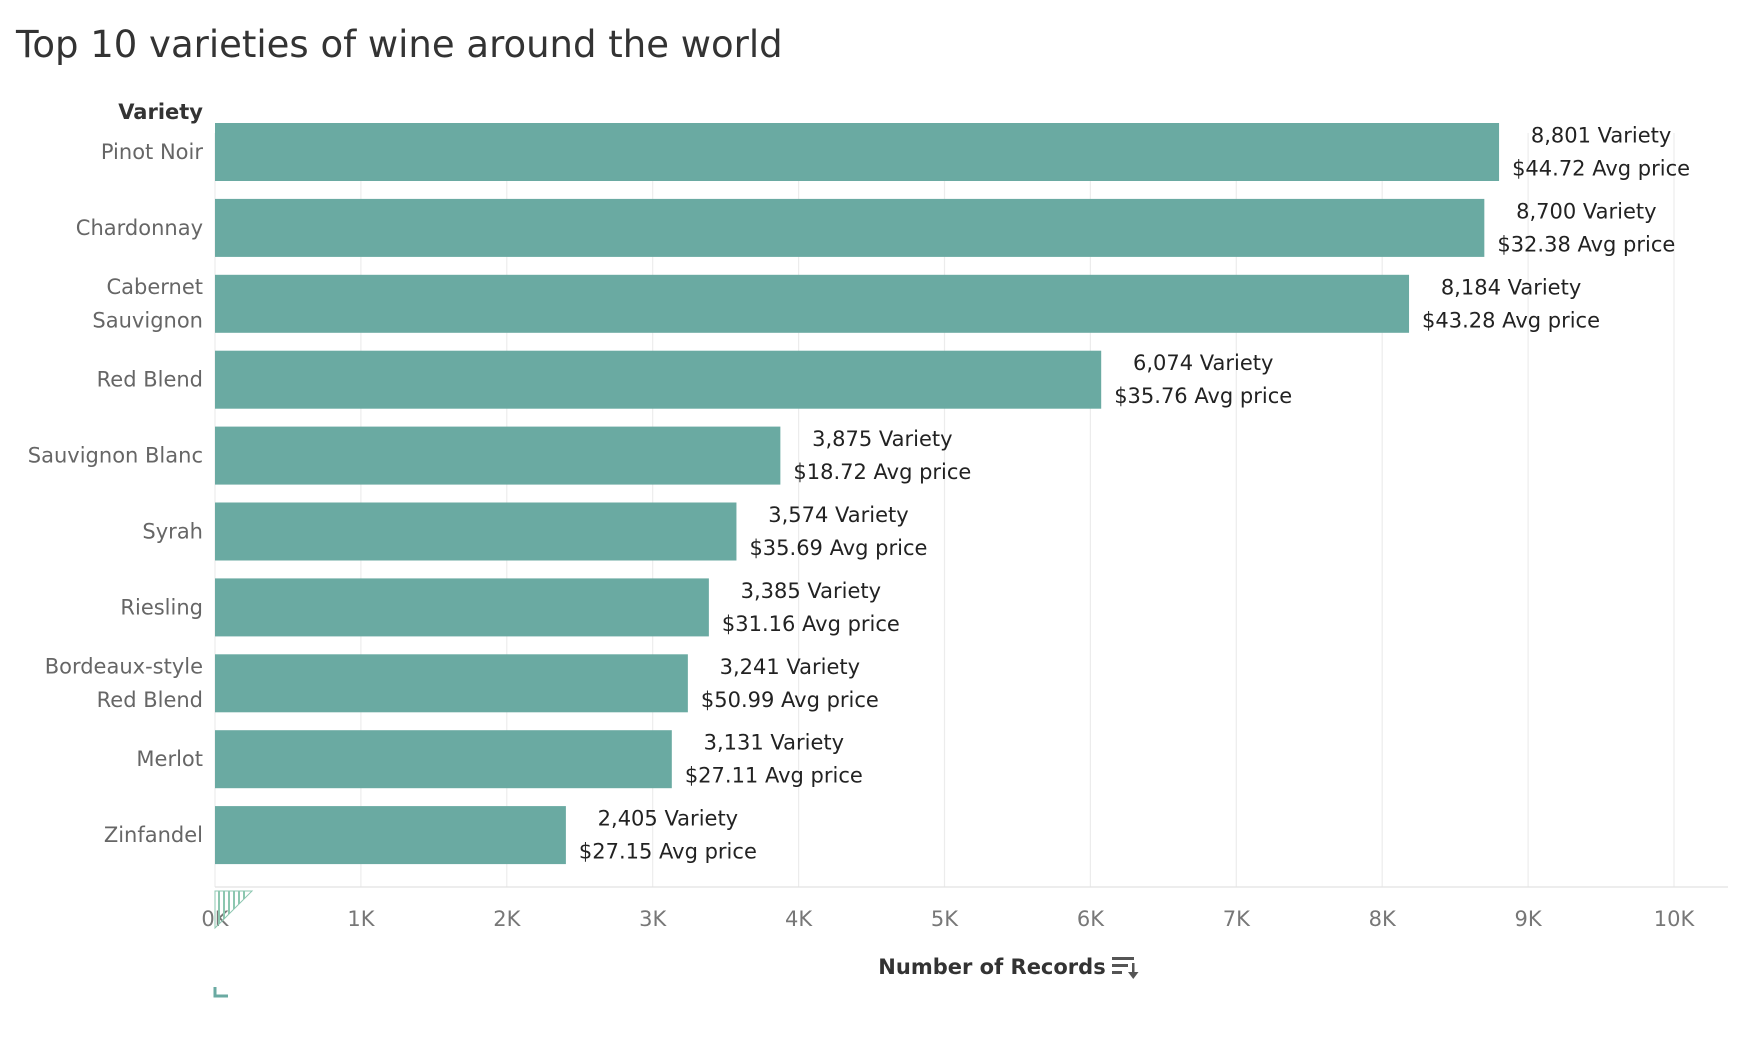 This screenshot has height=1042, width=1758. What do you see at coordinates (160, 112) in the screenshot?
I see `category-header: Variety` at bounding box center [160, 112].